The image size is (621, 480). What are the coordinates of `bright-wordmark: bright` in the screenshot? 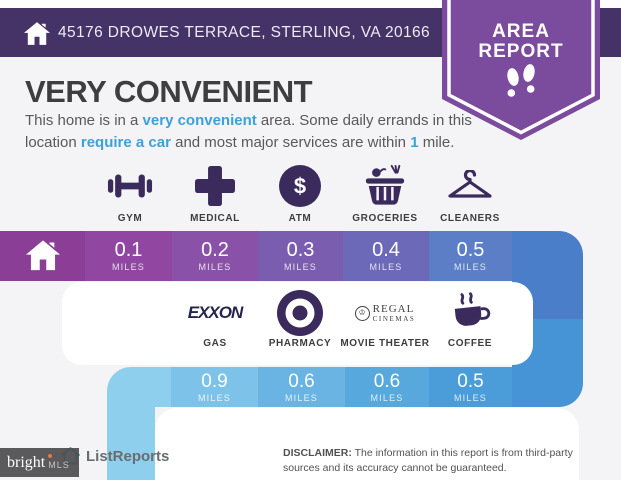 It's located at (26, 462).